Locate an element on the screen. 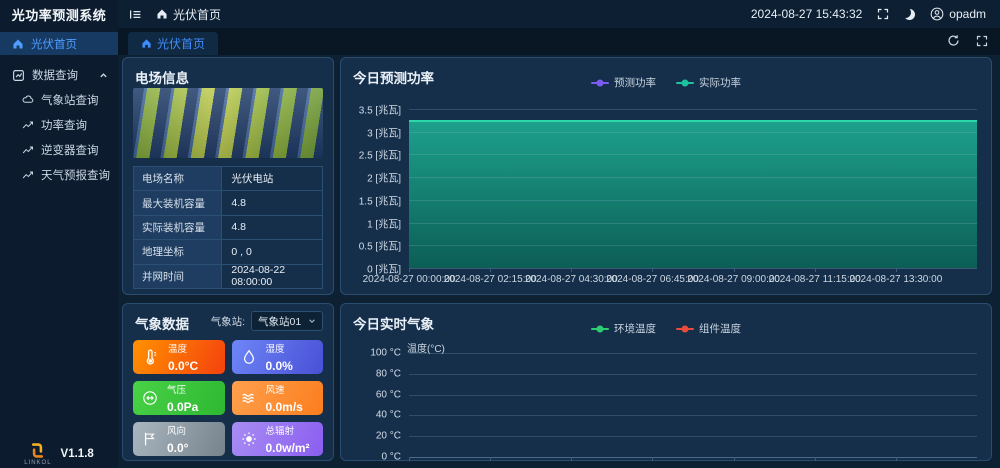 This screenshot has height=468, width=1000. x-tick: 2024-08-27 13:30:00 is located at coordinates (896, 279).